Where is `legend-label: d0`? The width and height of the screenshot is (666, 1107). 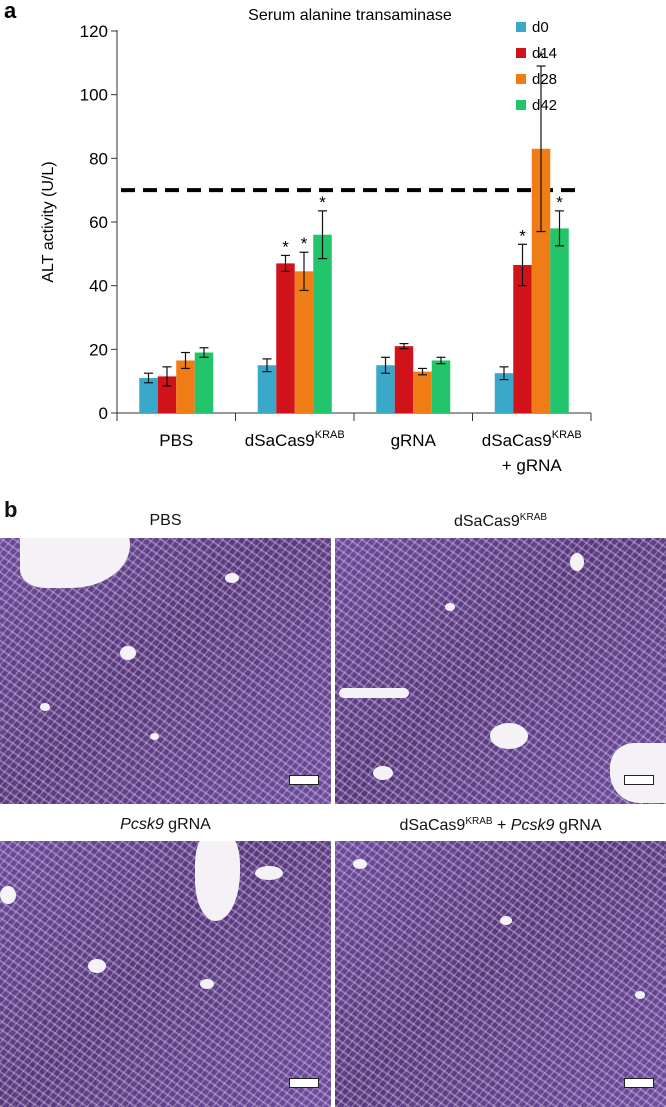
legend-label: d0 is located at coordinates (540, 27).